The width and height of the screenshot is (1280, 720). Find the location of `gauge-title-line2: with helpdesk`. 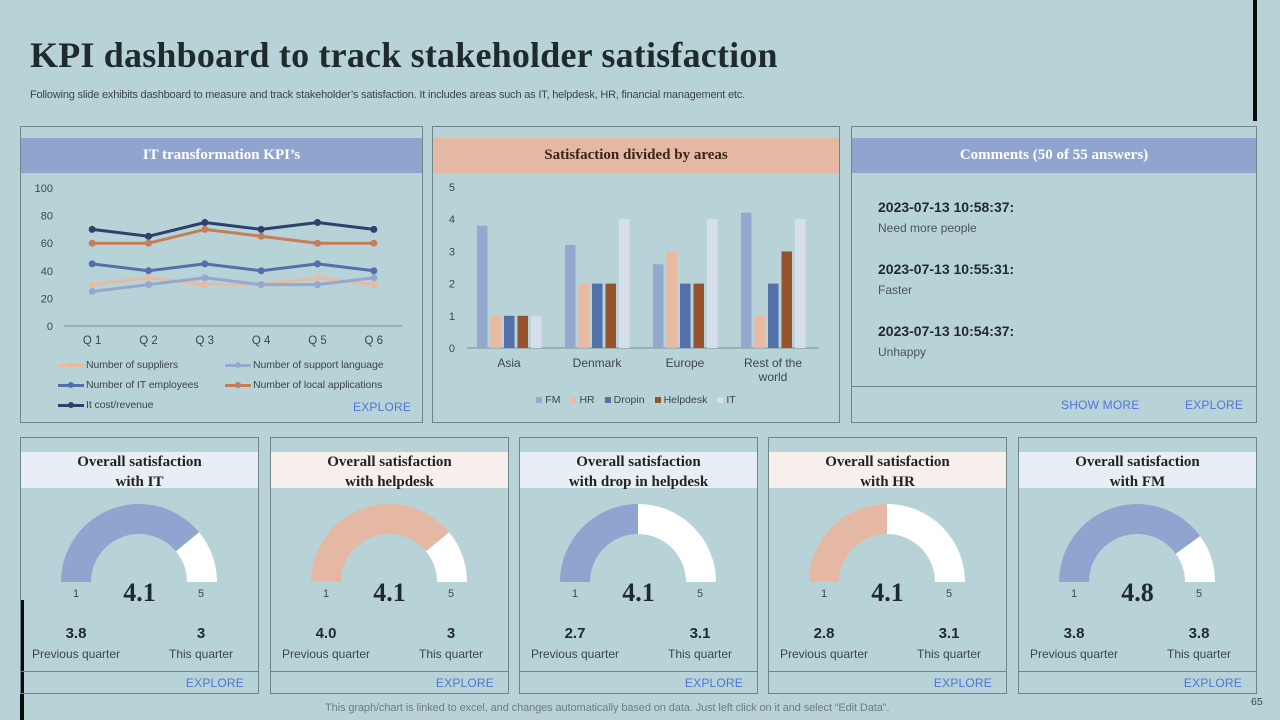

gauge-title-line2: with helpdesk is located at coordinates (389, 482).